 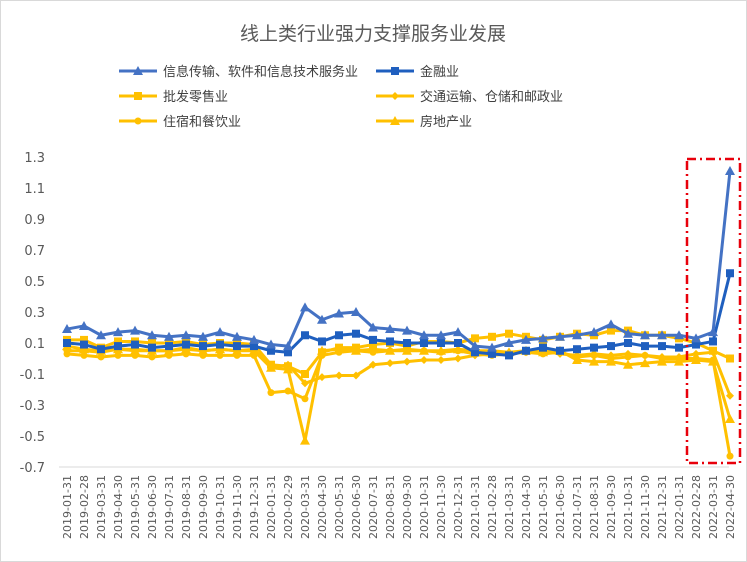 I want to click on x-tick-label: 2021-08-31, so click(x=594, y=507).